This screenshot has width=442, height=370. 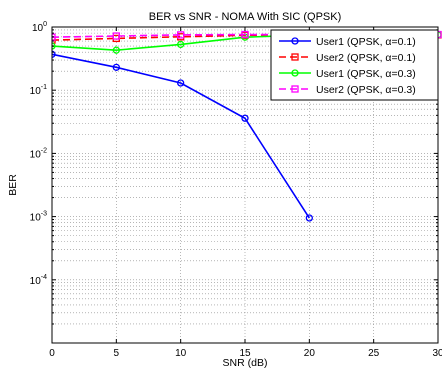 I want to click on y-tick-labels: 10⁰ 10⁻¹ 10⁻² 10⁻³ 10⁻⁴, so click(x=38, y=154).